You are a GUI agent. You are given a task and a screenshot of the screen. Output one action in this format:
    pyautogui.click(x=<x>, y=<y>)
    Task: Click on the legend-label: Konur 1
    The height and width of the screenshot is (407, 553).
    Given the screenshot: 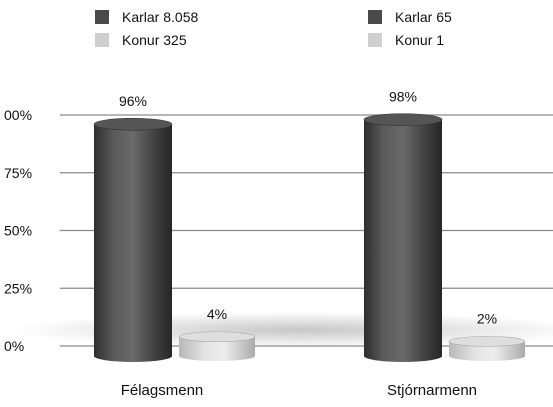 What is the action you would take?
    pyautogui.click(x=419, y=40)
    